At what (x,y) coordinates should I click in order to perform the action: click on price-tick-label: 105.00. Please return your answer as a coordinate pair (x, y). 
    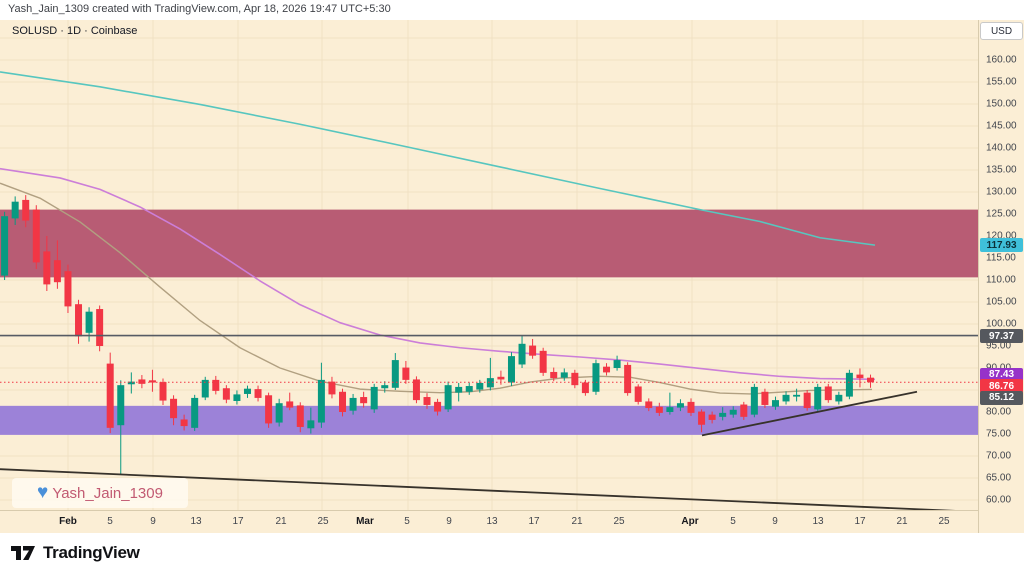
    Looking at the image, I should click on (1001, 302).